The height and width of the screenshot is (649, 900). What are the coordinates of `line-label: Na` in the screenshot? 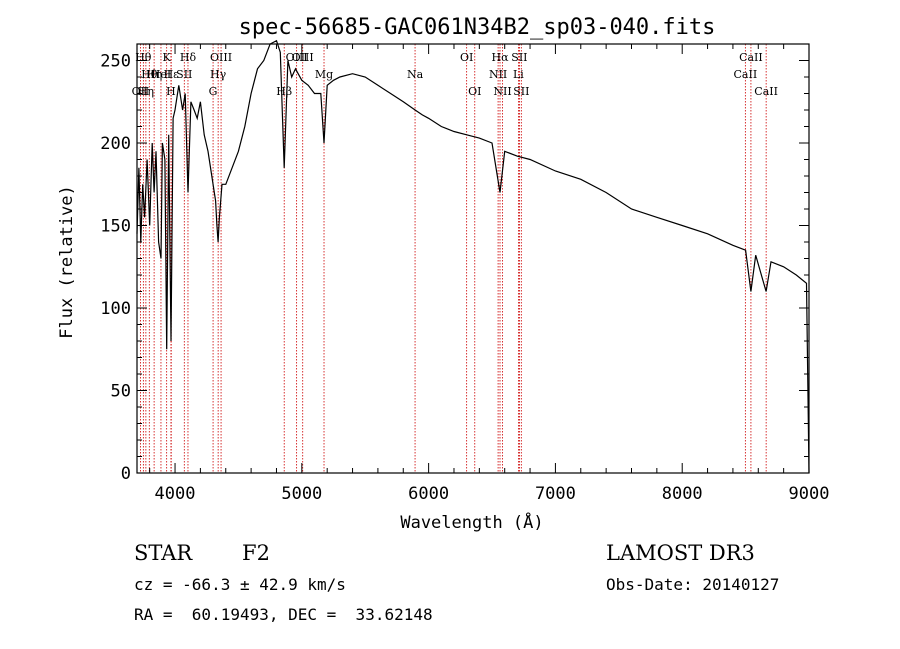 It's located at (415, 74).